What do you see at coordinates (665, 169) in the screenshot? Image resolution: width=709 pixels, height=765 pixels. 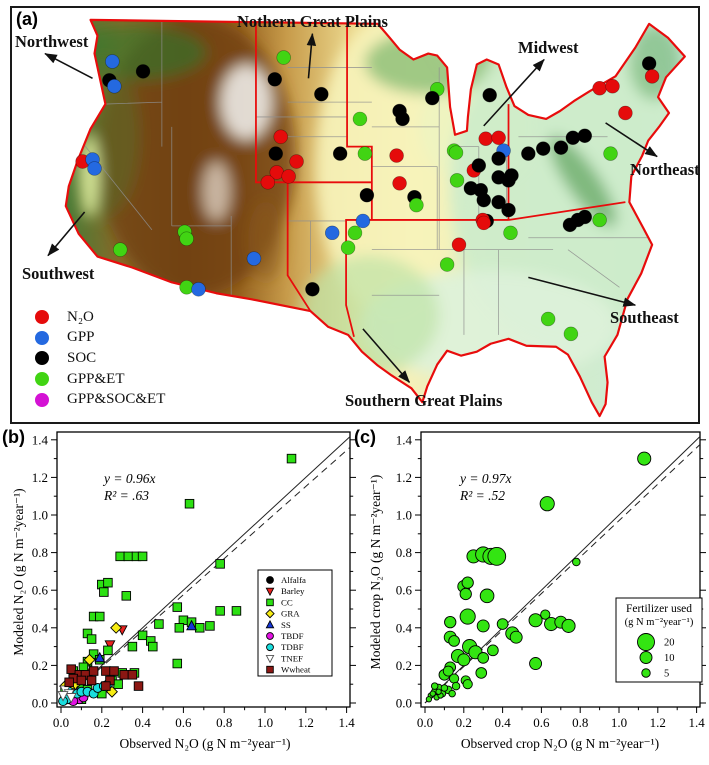 I see `region-label: Northeast` at bounding box center [665, 169].